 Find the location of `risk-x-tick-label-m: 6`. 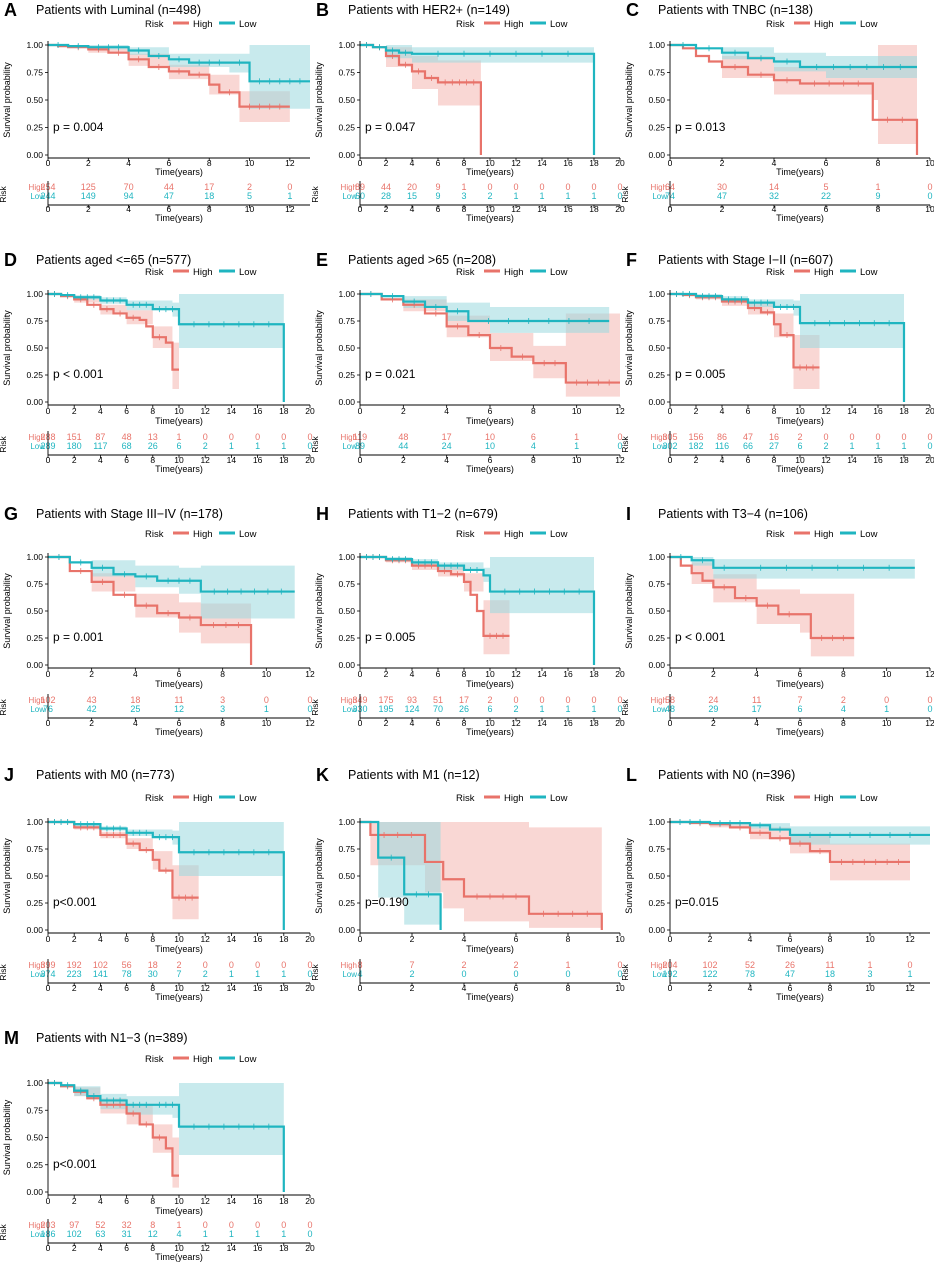

risk-x-tick-label-m: 6 is located at coordinates (126, 1248).